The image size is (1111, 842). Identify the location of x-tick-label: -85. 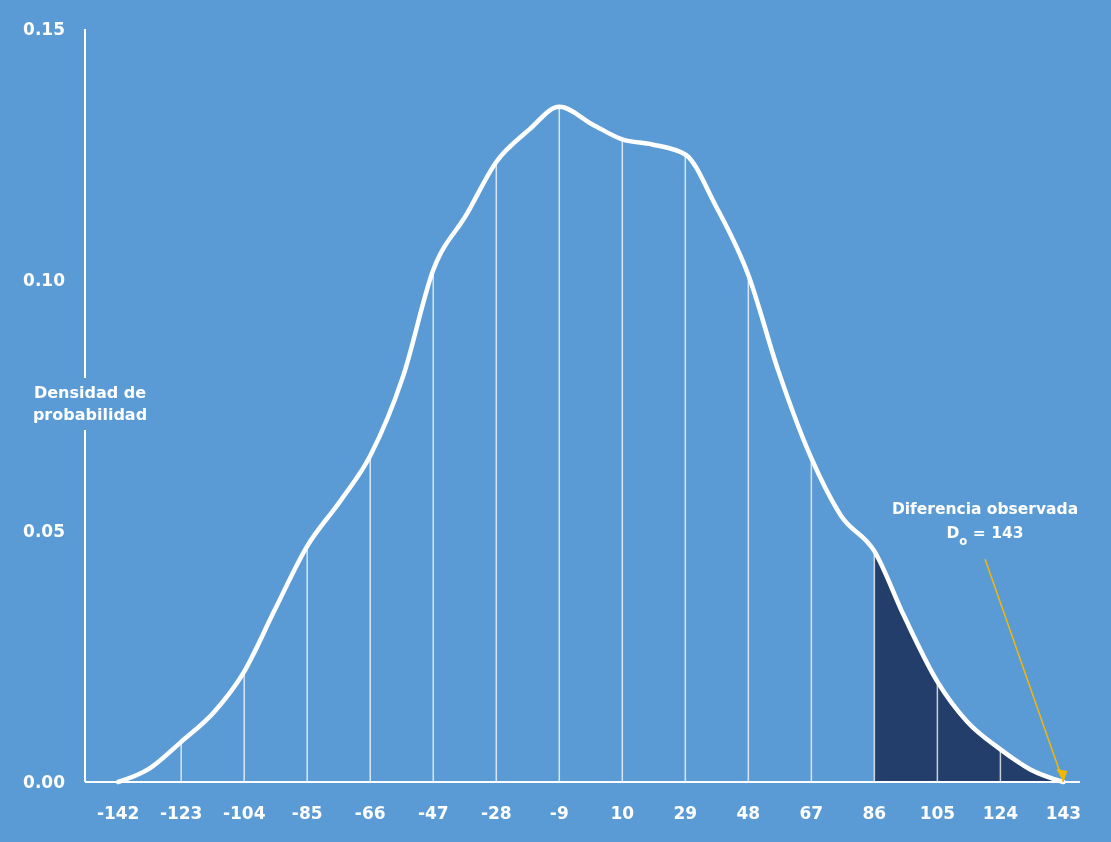
(307, 813).